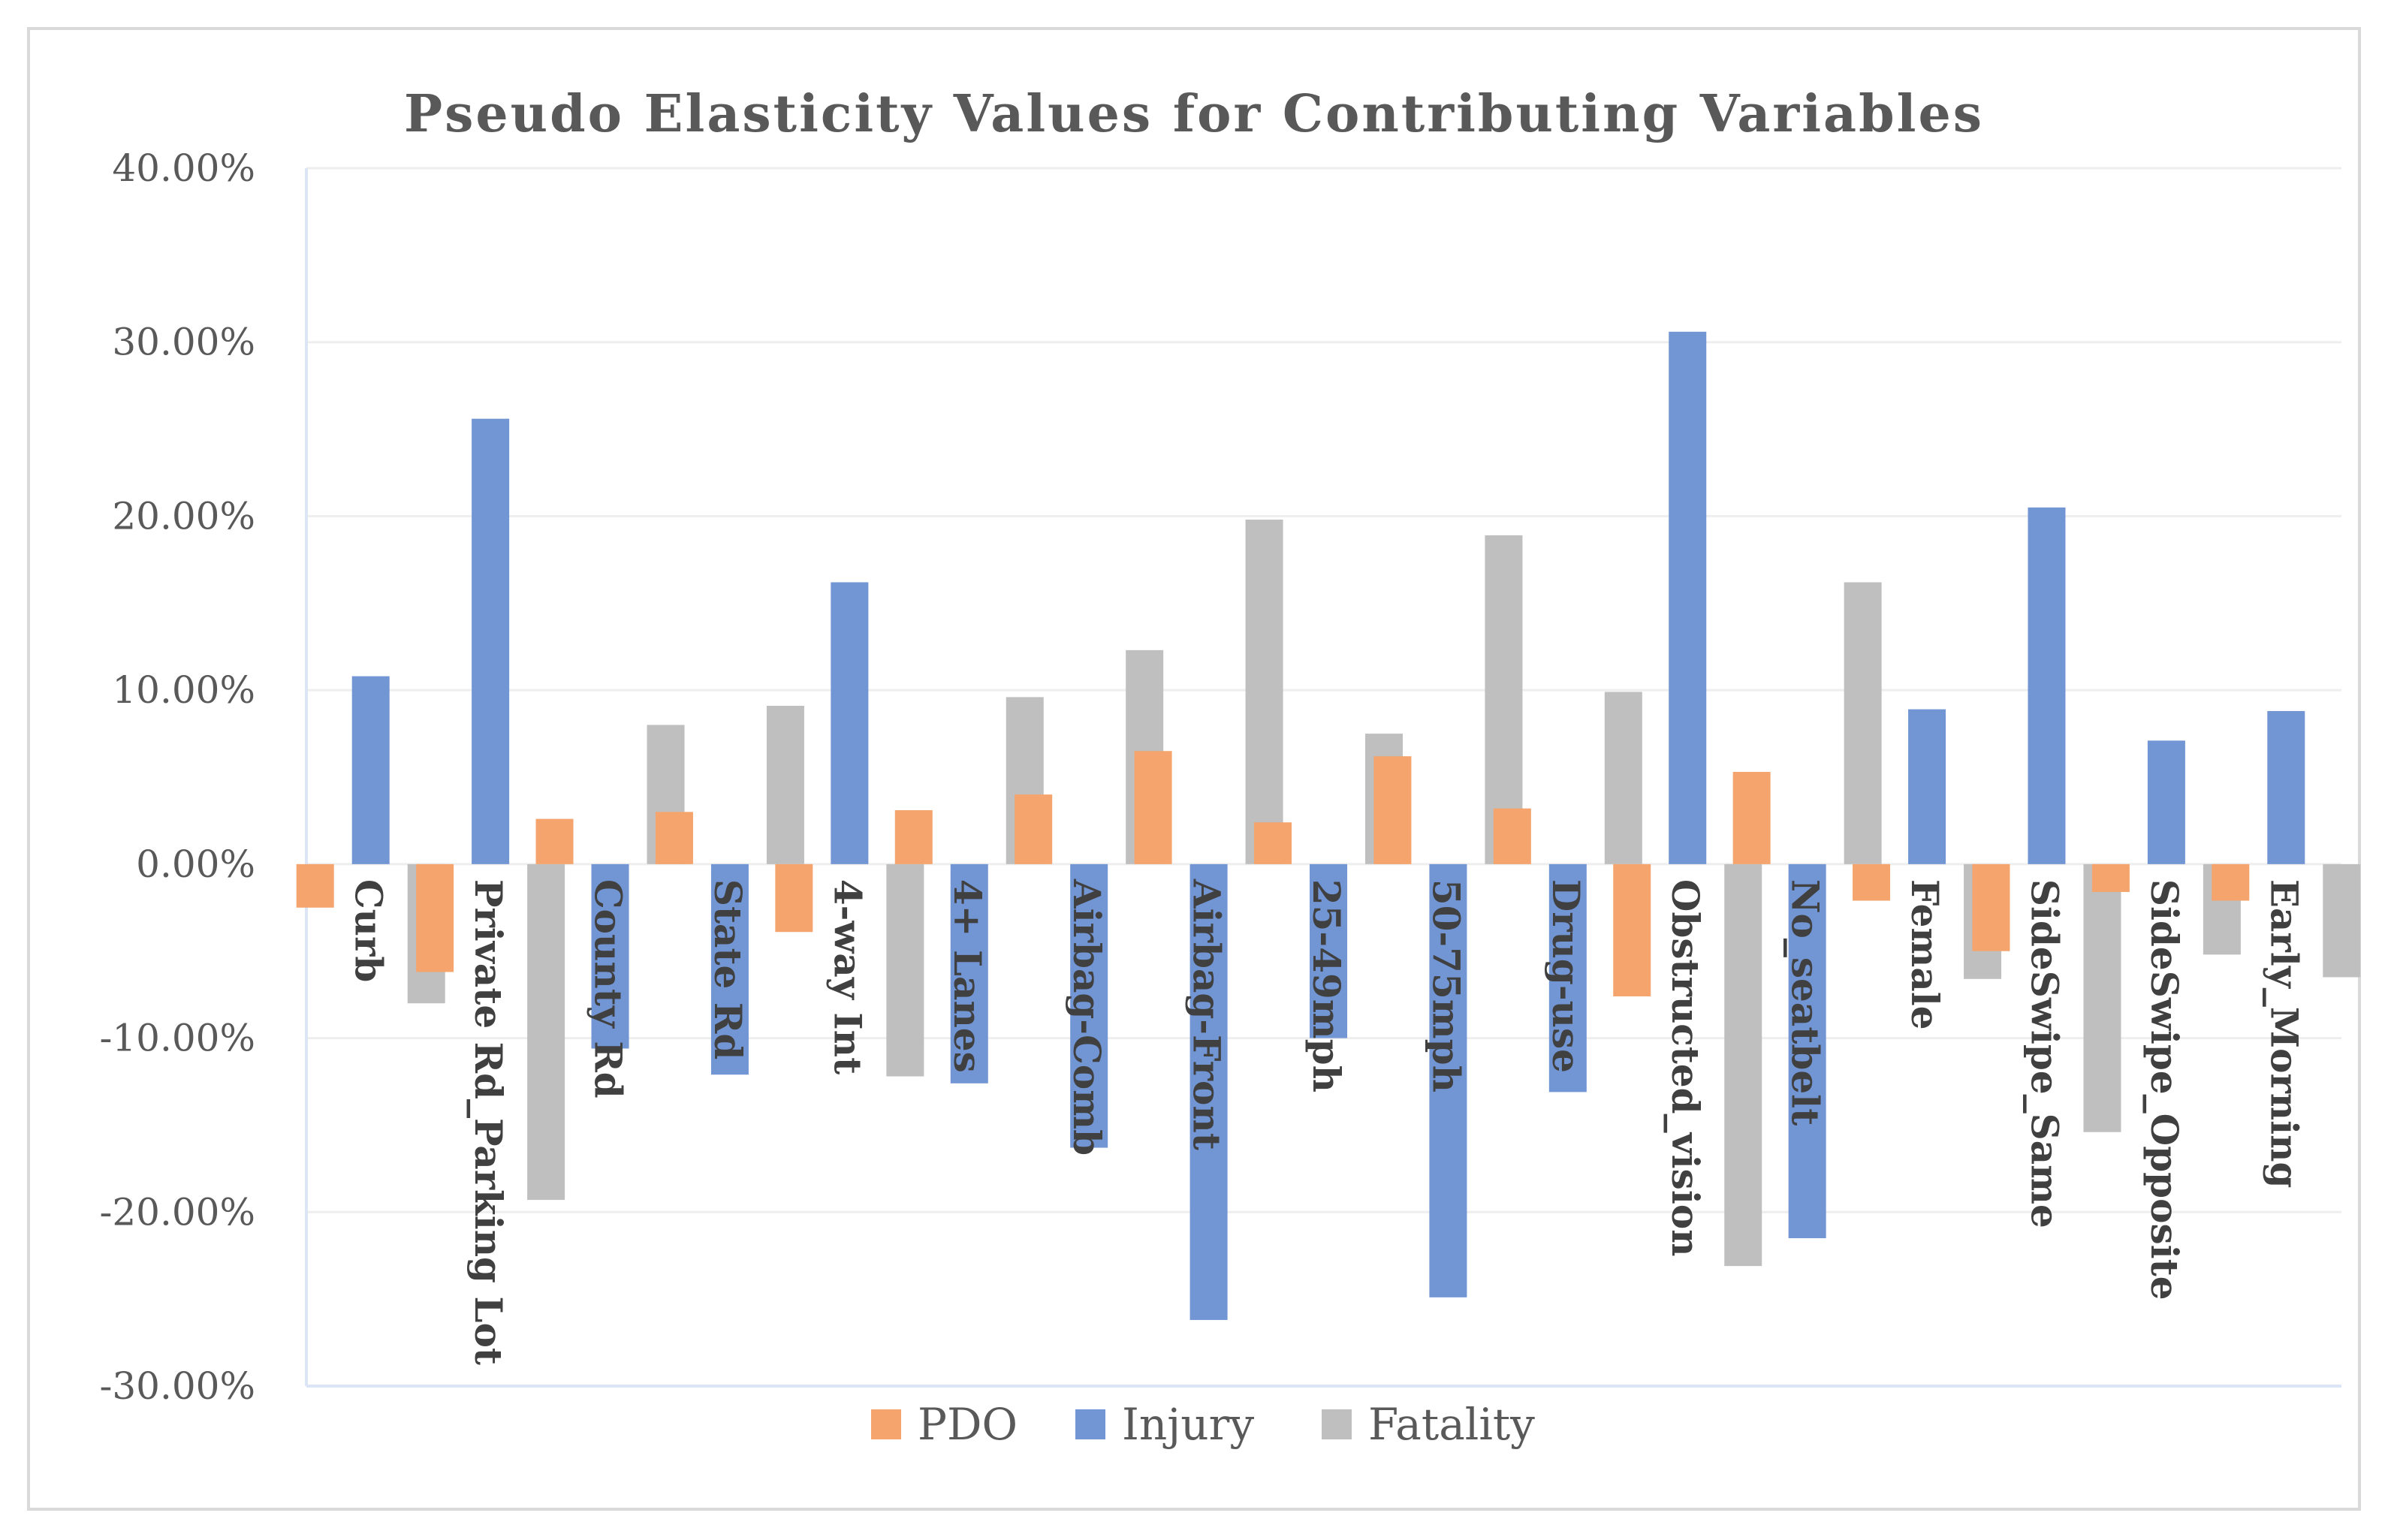  What do you see at coordinates (1034, 829) in the screenshot?
I see `bar-pdo-airbag-comb` at bounding box center [1034, 829].